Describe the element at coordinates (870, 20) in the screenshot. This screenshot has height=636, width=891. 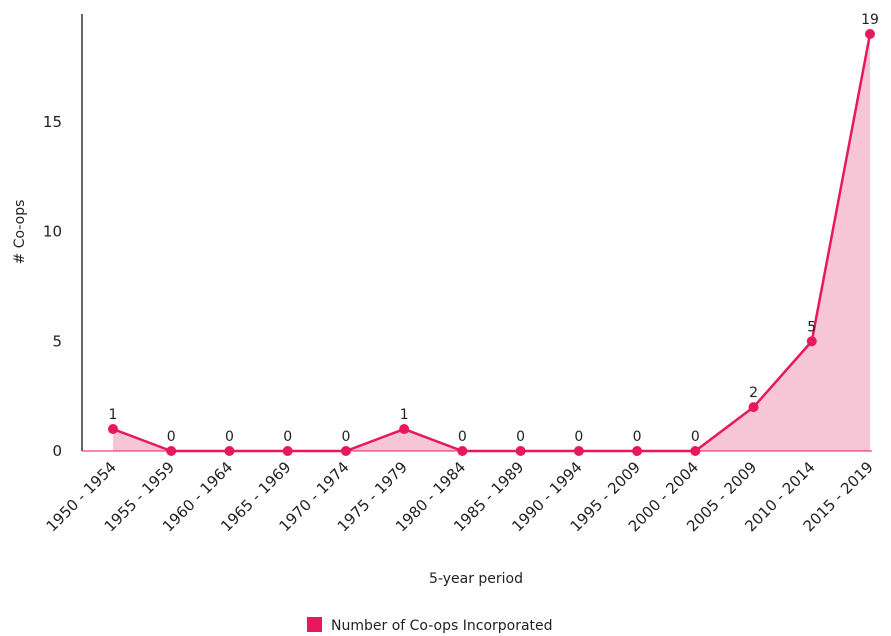
I see `data-label: 19` at that location.